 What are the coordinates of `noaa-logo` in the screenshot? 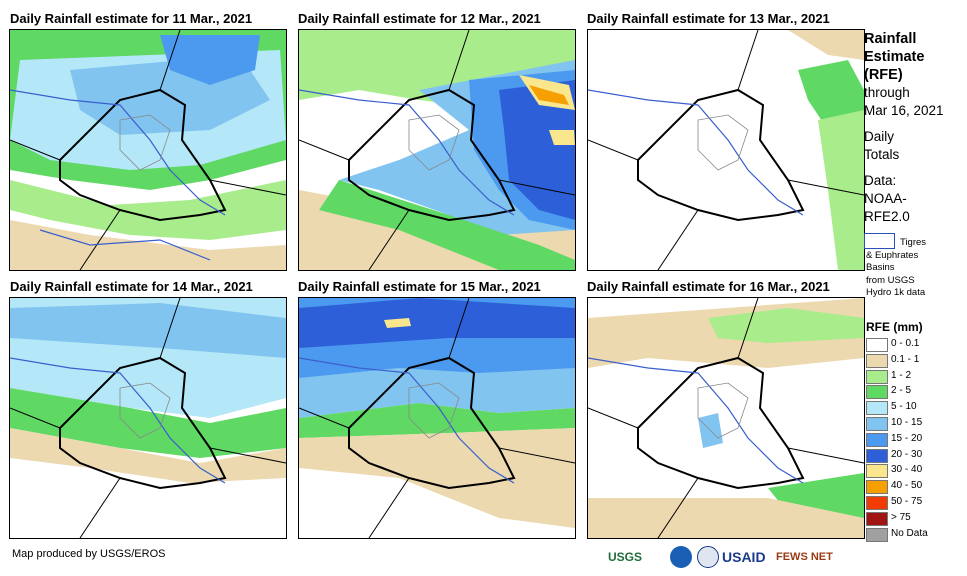 It's located at (681, 557).